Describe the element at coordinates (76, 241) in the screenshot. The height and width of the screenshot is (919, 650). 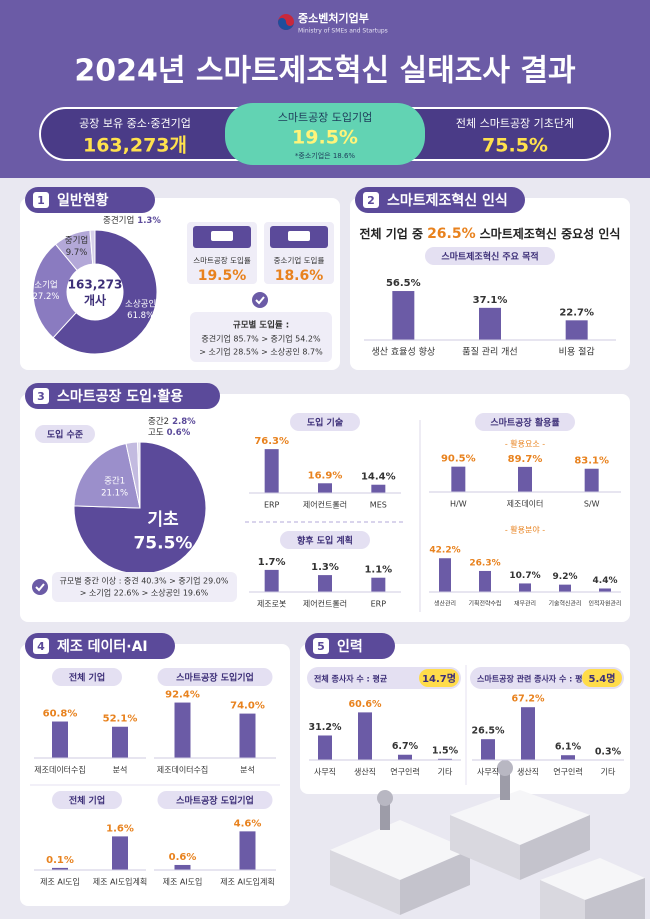
I see `slice-label: 중기업` at that location.